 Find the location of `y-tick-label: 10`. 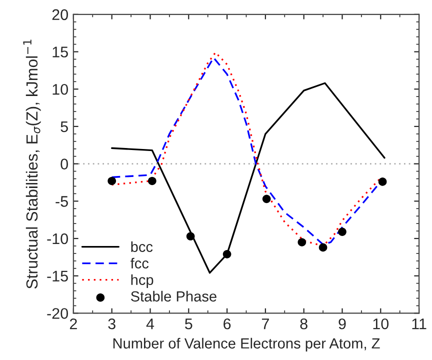

y-tick-label: 10 is located at coordinates (60, 89).